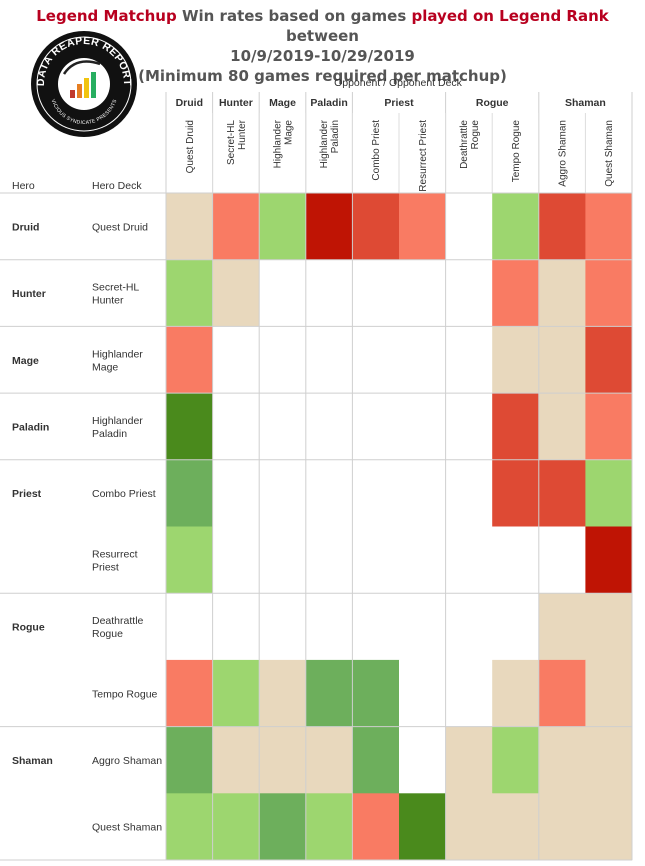 The height and width of the screenshot is (866, 645). Describe the element at coordinates (106, 16) in the screenshot. I see `title-part-legend-matchup: Legend Matchup` at that location.